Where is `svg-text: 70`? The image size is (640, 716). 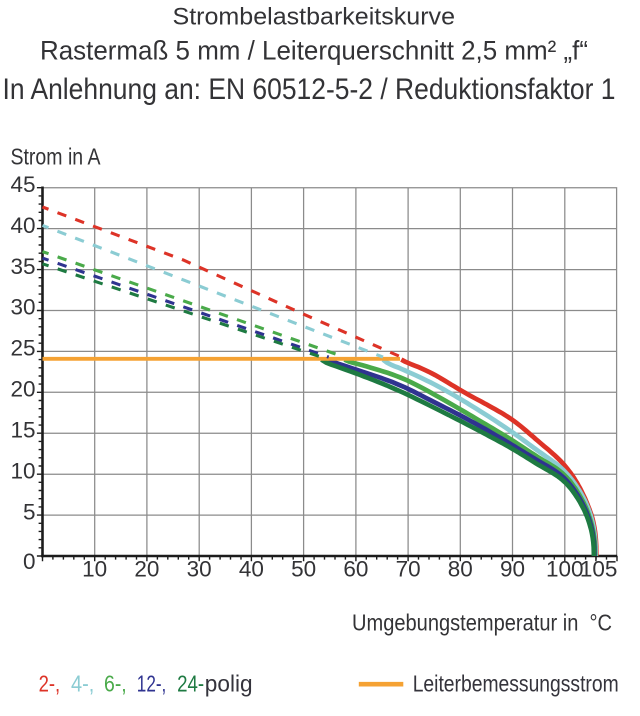
svg-text: 70 is located at coordinates (408, 569).